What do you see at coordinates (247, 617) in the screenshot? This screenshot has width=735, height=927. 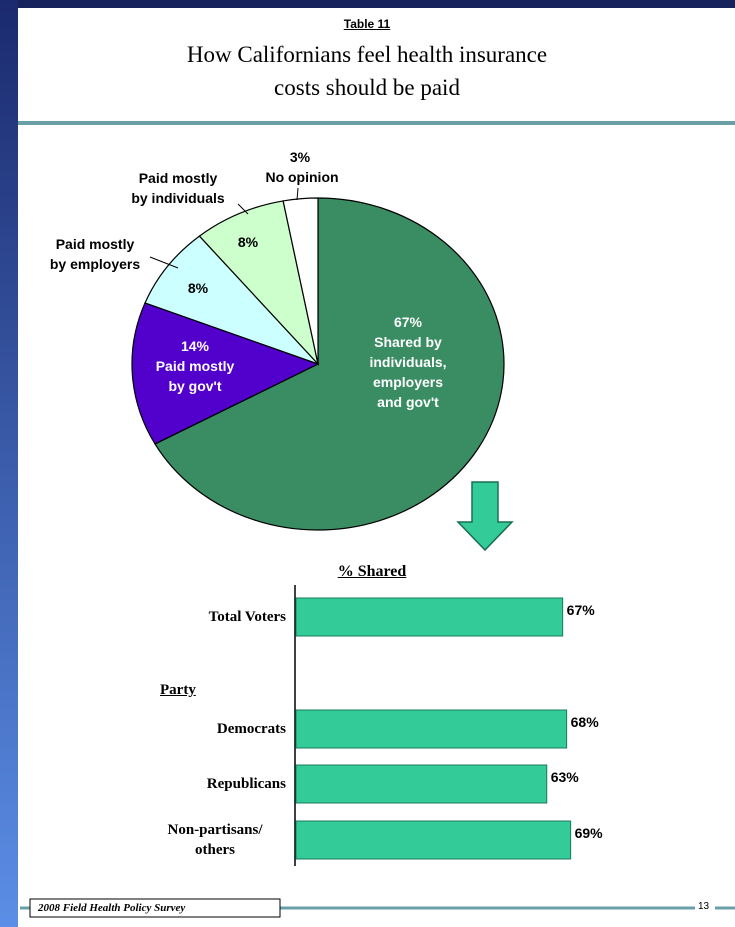 I see `category-label: Total Voters` at bounding box center [247, 617].